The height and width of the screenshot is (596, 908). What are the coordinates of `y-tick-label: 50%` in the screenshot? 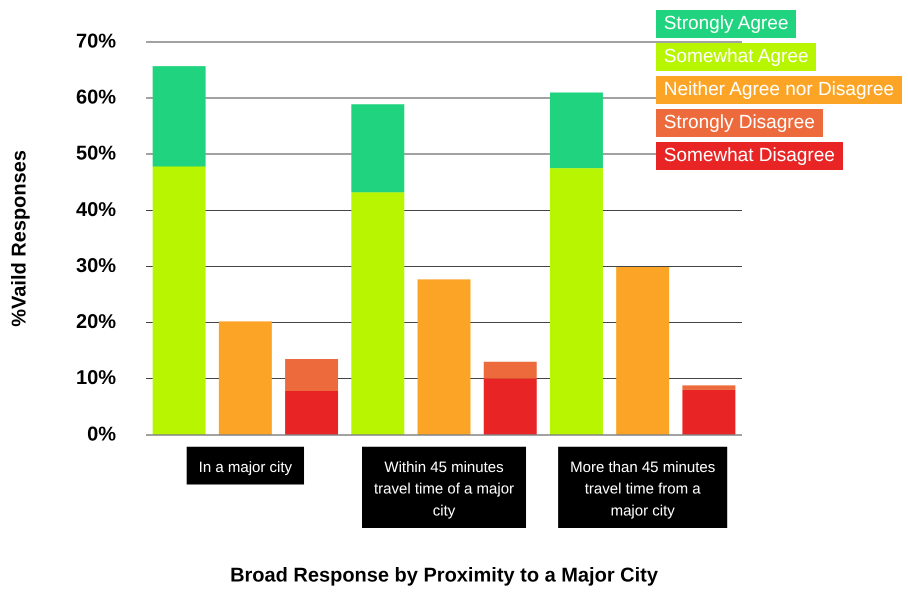 It's located at (96, 153).